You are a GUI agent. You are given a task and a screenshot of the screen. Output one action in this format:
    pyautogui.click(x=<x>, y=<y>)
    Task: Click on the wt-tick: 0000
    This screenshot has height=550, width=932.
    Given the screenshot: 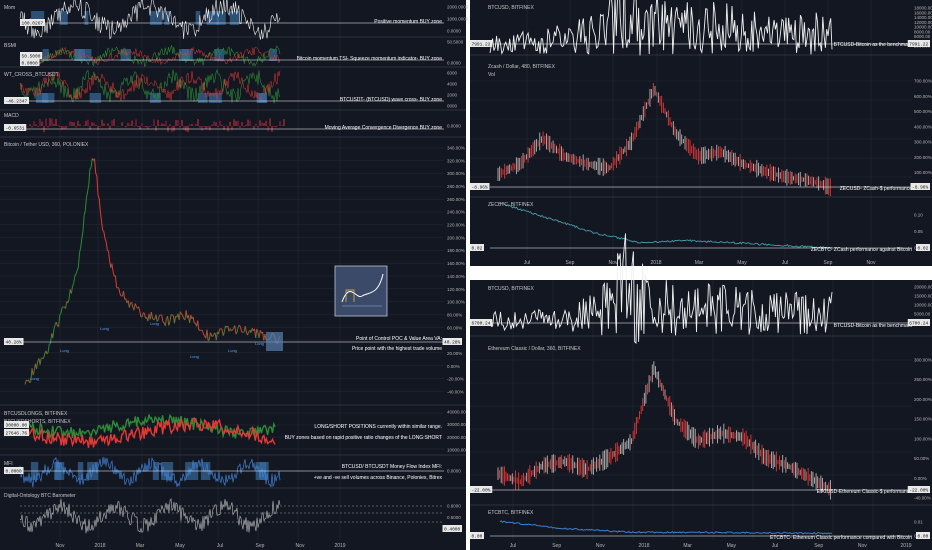 What is the action you would take?
    pyautogui.click(x=452, y=106)
    